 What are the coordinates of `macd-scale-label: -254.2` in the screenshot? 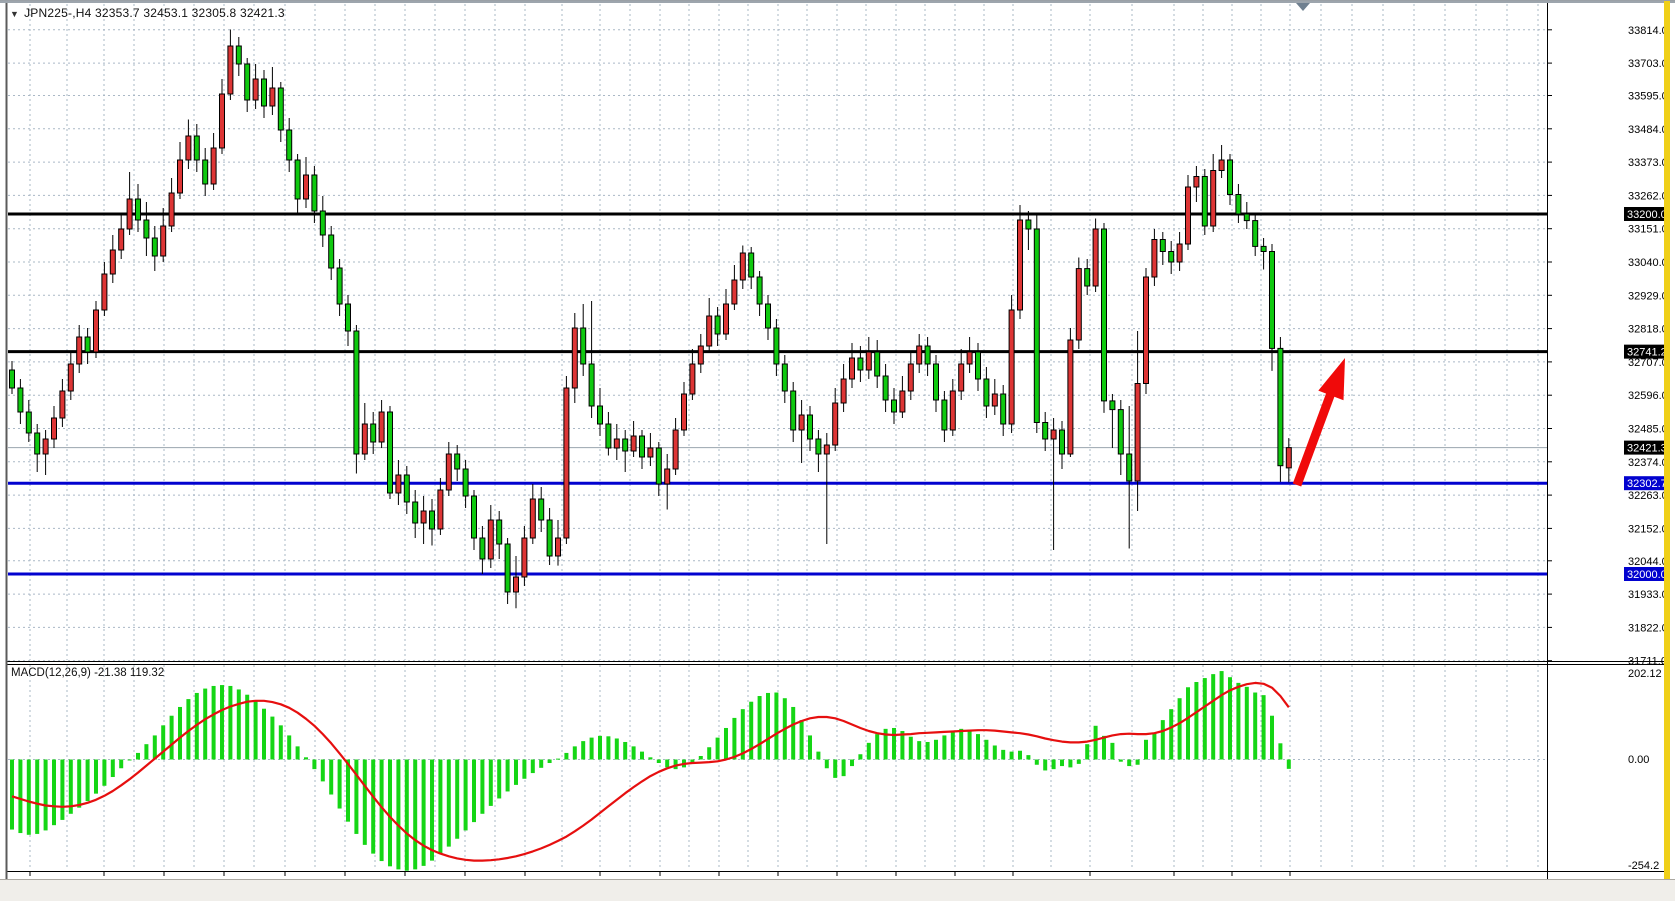 It's located at (1643, 866).